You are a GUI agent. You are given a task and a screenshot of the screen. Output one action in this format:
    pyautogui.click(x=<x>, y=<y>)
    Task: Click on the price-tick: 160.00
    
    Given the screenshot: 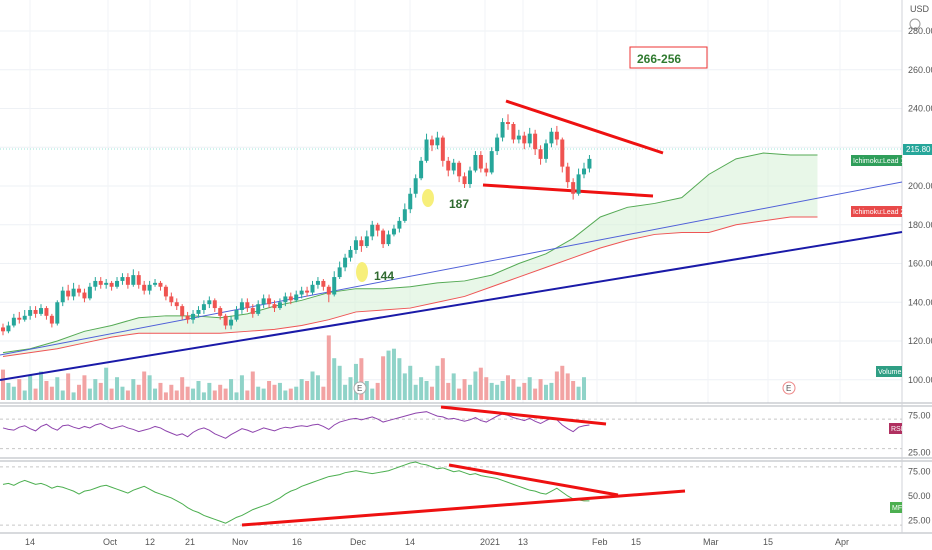 What is the action you would take?
    pyautogui.click(x=920, y=264)
    